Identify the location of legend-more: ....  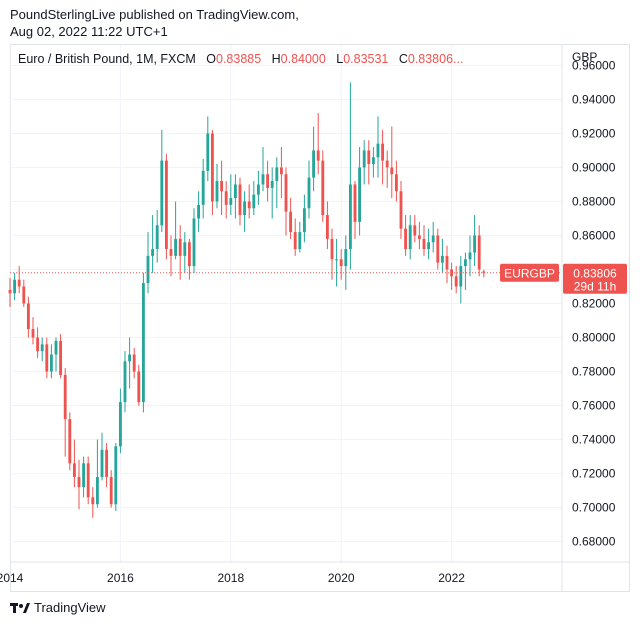
(458, 59).